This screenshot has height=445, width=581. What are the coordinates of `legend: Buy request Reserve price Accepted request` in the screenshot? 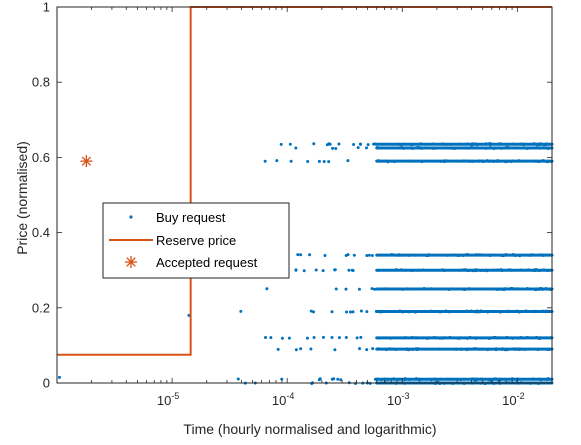 It's located at (196, 240).